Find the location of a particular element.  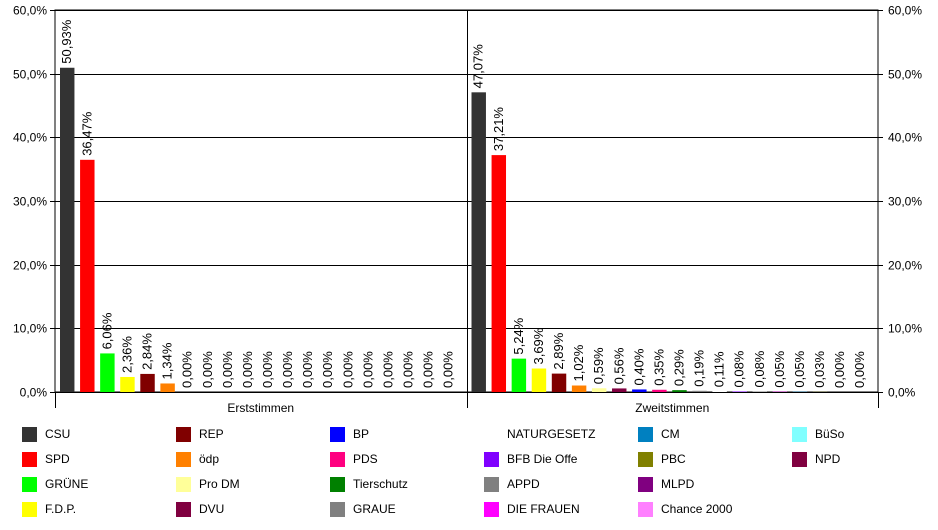

legend-item: BFB Die Offe is located at coordinates (530, 459).